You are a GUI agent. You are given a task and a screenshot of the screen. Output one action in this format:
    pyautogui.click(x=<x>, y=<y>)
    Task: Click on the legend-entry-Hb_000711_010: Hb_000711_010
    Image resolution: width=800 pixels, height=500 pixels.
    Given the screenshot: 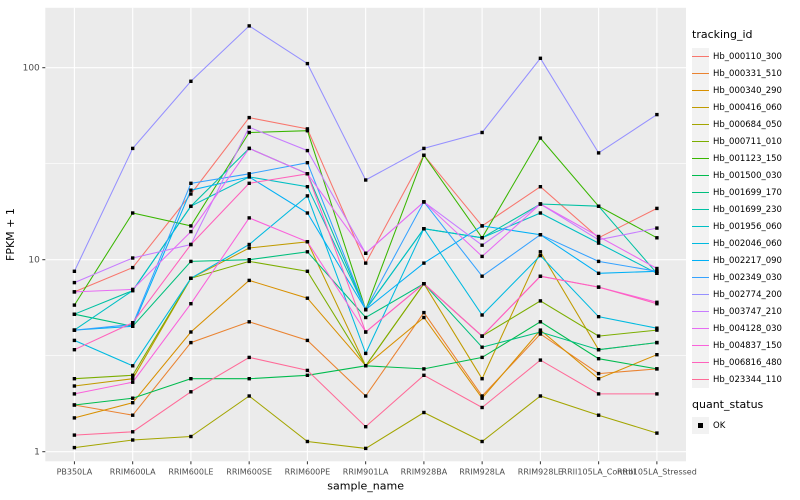 What is the action you would take?
    pyautogui.click(x=745, y=141)
    